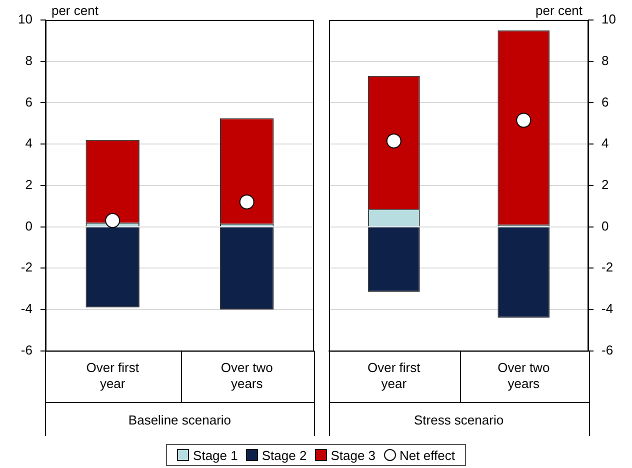 This screenshot has height=468, width=632. What do you see at coordinates (283, 456) in the screenshot?
I see `legend-label: Stage 2` at bounding box center [283, 456].